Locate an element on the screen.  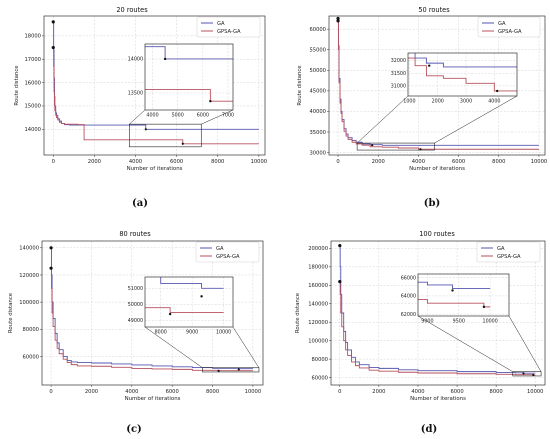
y-tick-label: 140000 is located at coordinates (29, 249).